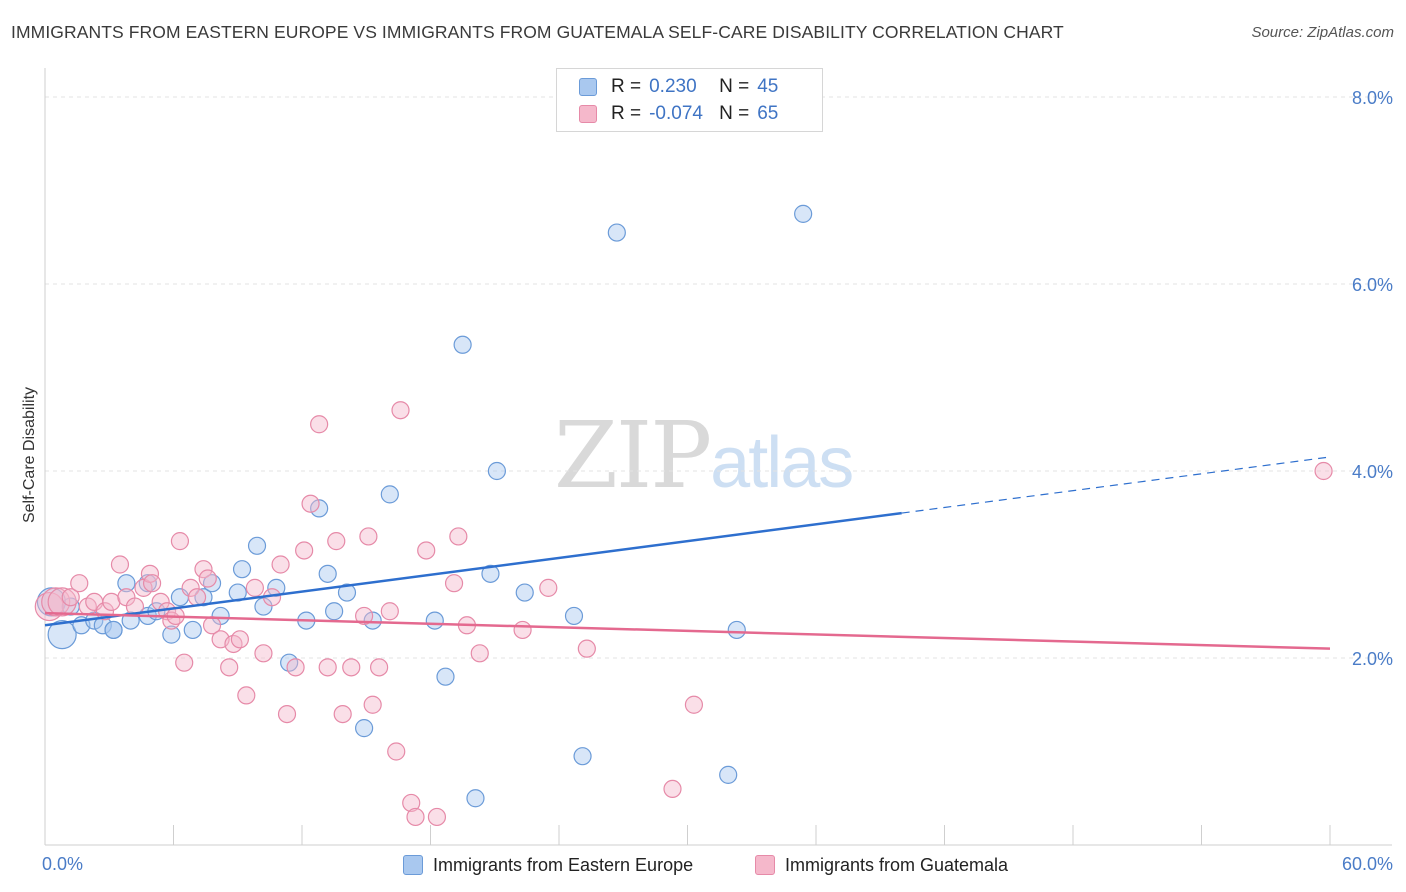 The width and height of the screenshot is (1406, 892). What do you see at coordinates (1116, 485) in the screenshot?
I see `trend-line-extension` at bounding box center [1116, 485].